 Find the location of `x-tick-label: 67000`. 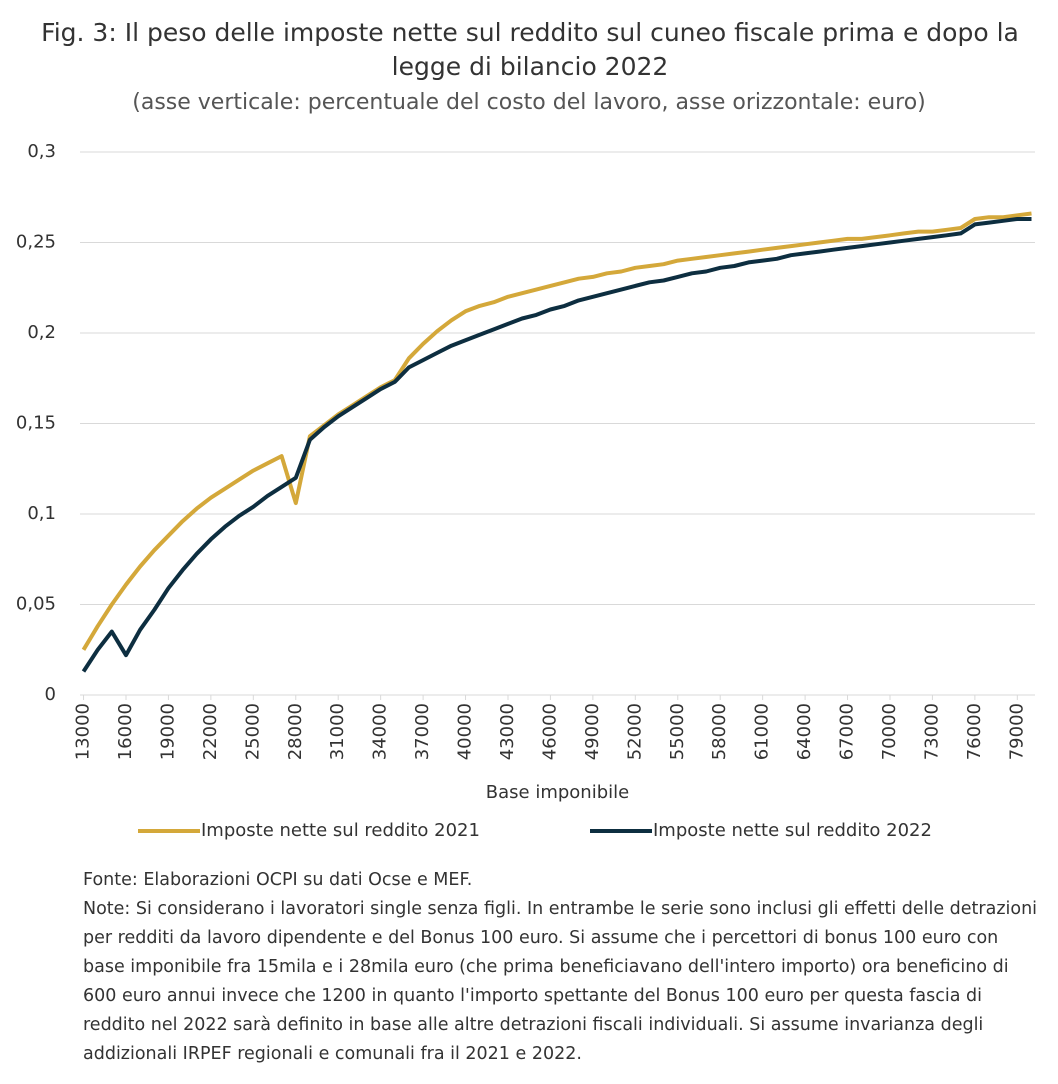

x-tick-label: 67000 is located at coordinates (847, 731).